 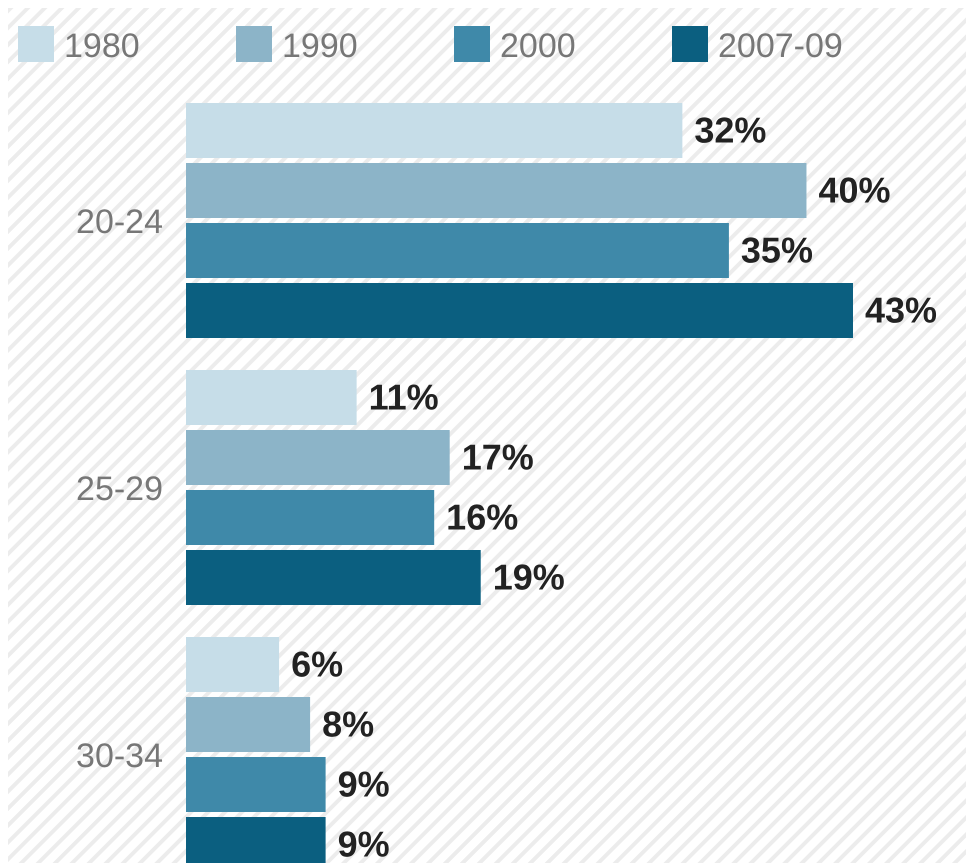 I want to click on legend-label: 2007-09, so click(x=780, y=46).